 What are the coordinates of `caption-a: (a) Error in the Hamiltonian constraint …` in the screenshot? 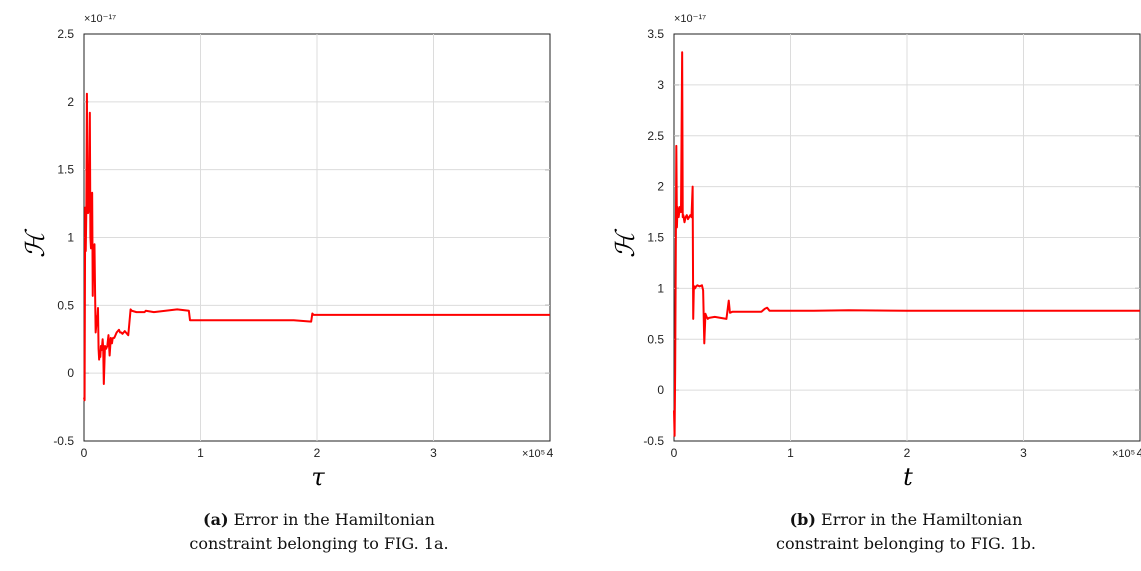 It's located at (319, 532).